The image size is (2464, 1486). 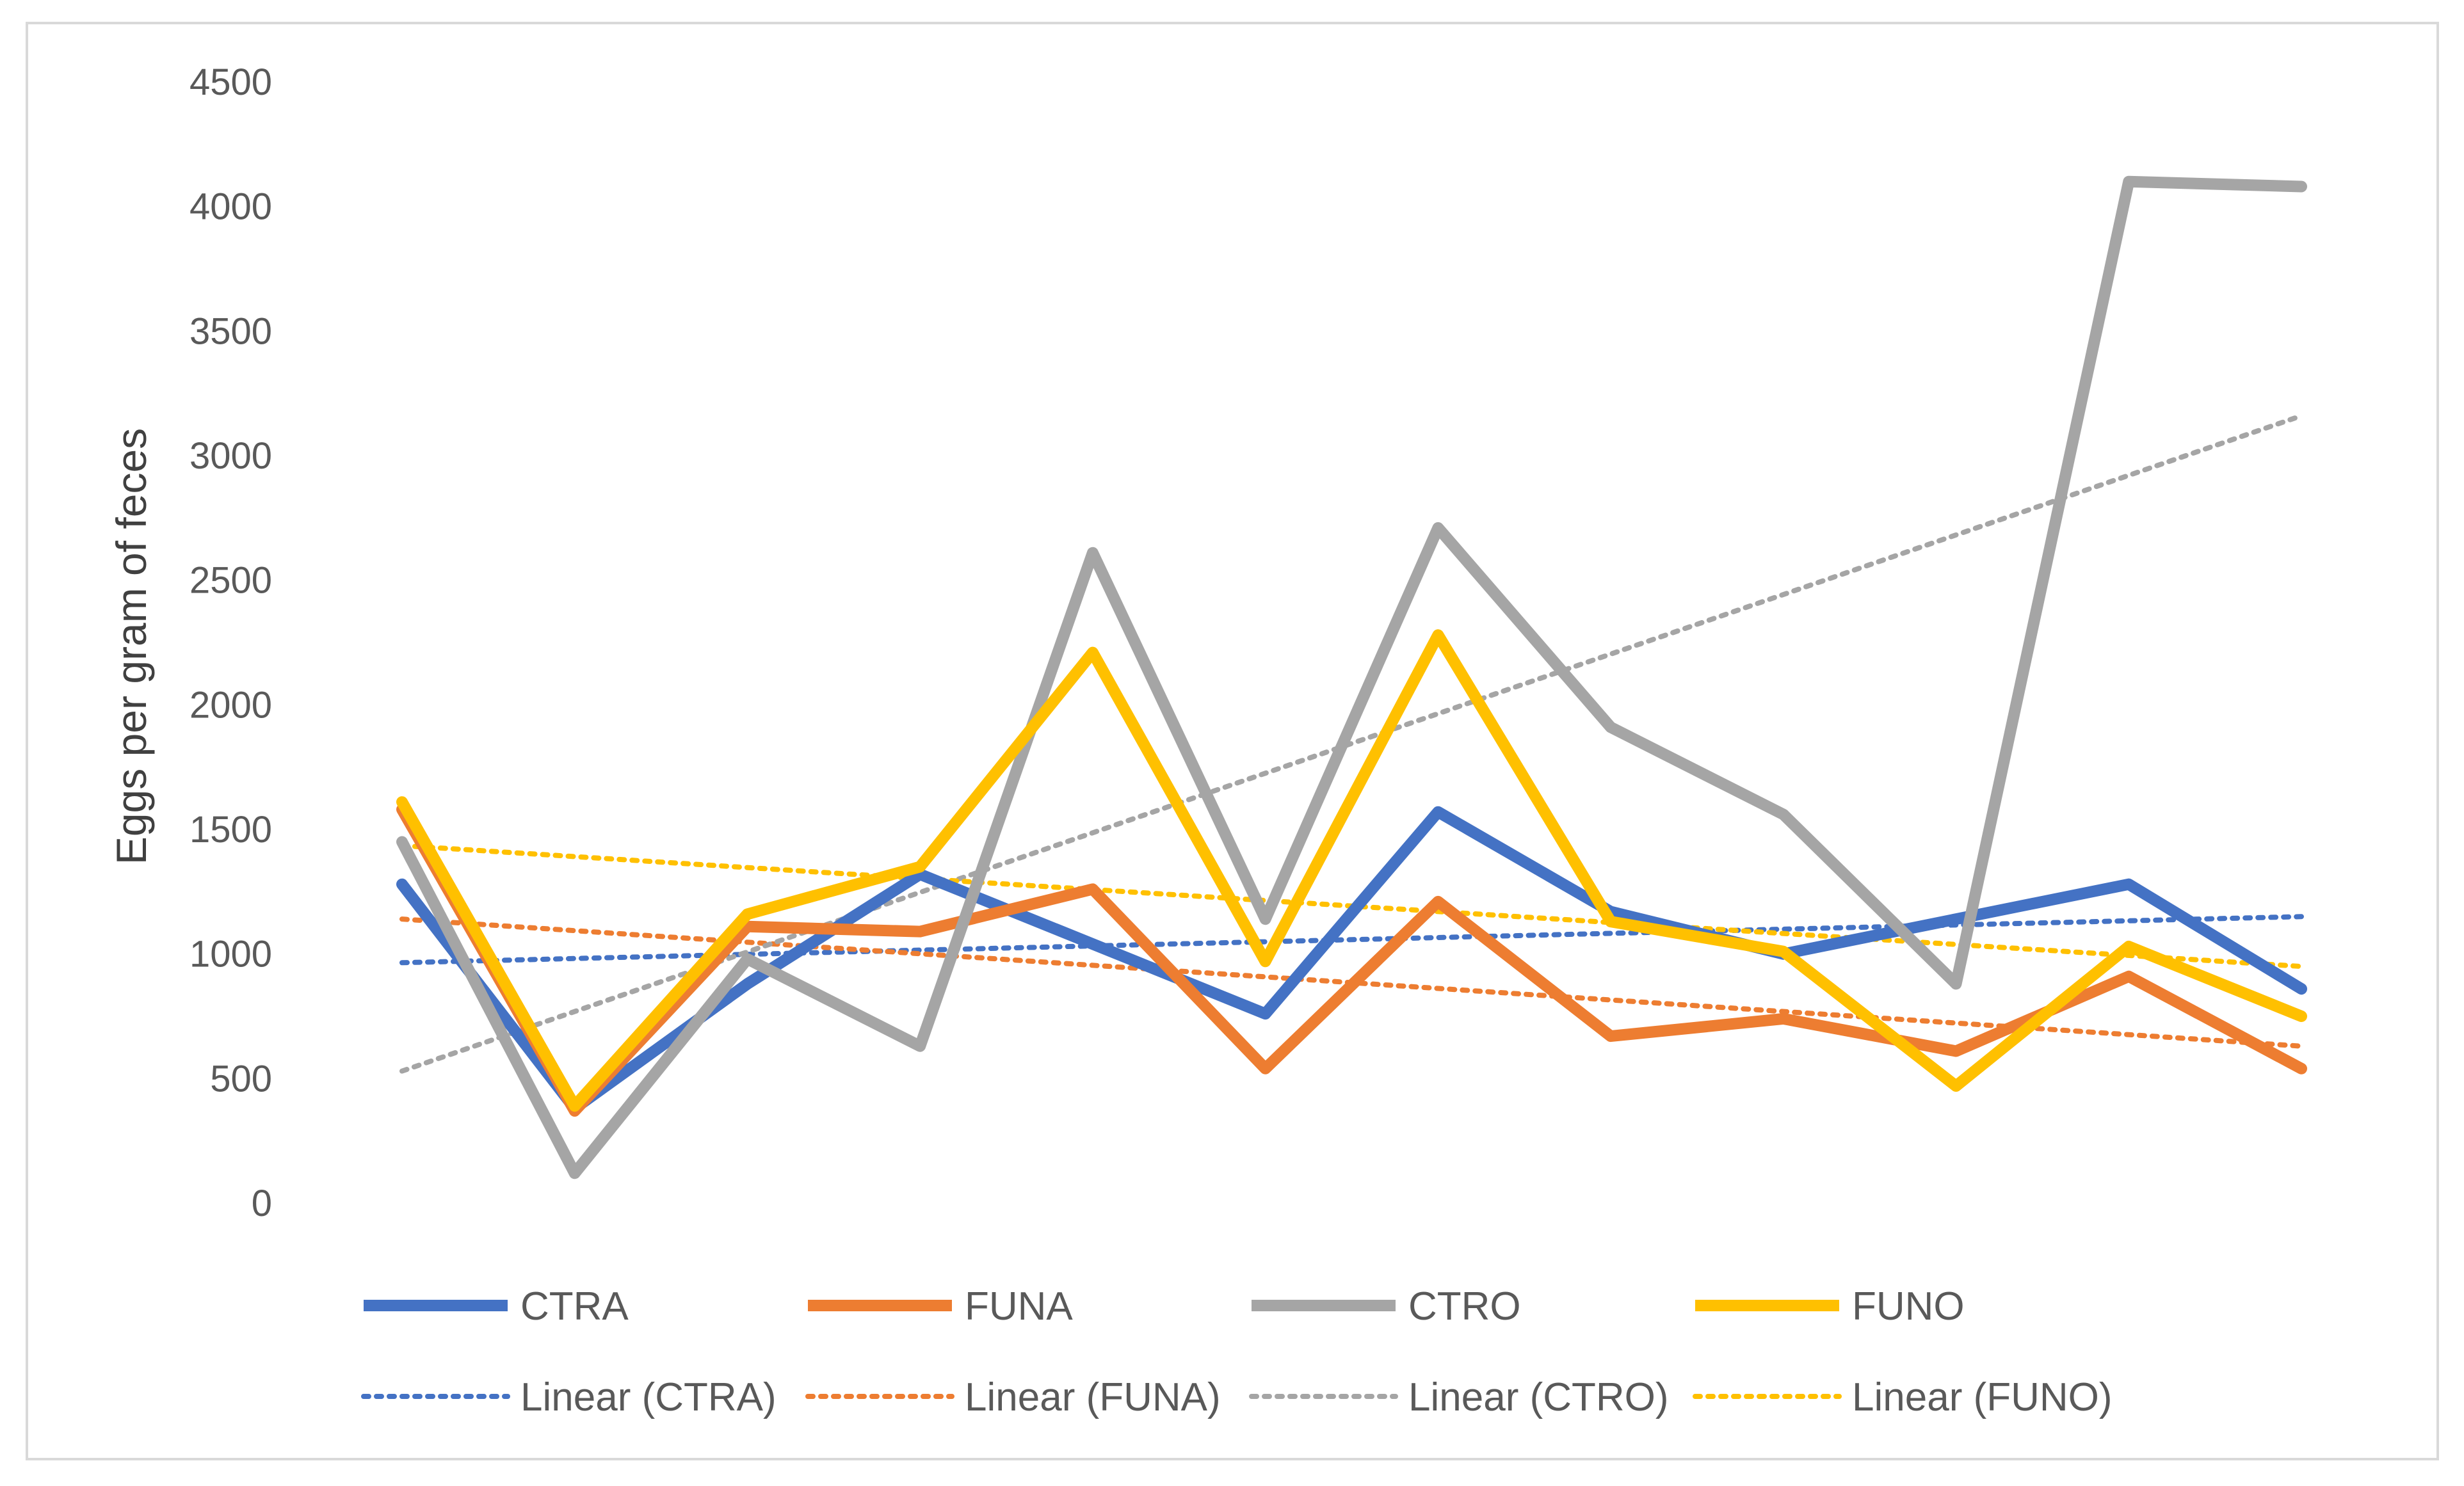 What do you see at coordinates (1093, 1397) in the screenshot?
I see `legend-label-linear-funa: Linear (FUNA)` at bounding box center [1093, 1397].